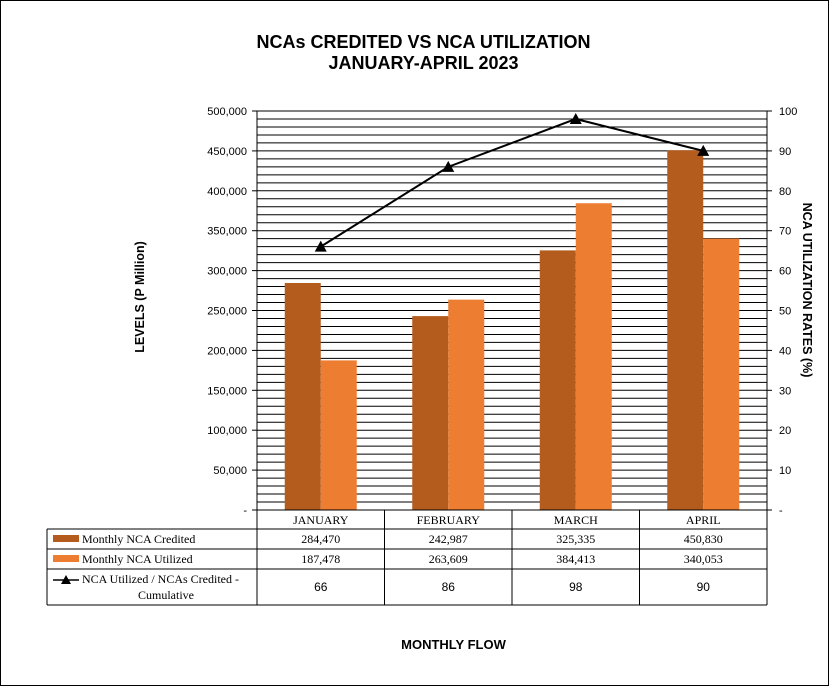  Describe the element at coordinates (320, 559) in the screenshot. I see `table-cell-utilized: 187,478` at that location.